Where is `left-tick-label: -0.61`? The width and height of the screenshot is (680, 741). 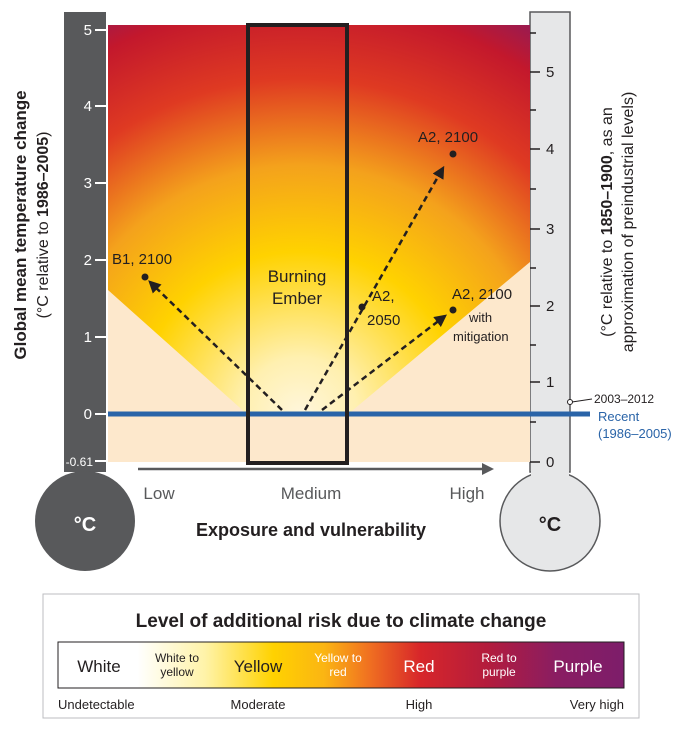 left-tick-label: -0.61 is located at coordinates (80, 462).